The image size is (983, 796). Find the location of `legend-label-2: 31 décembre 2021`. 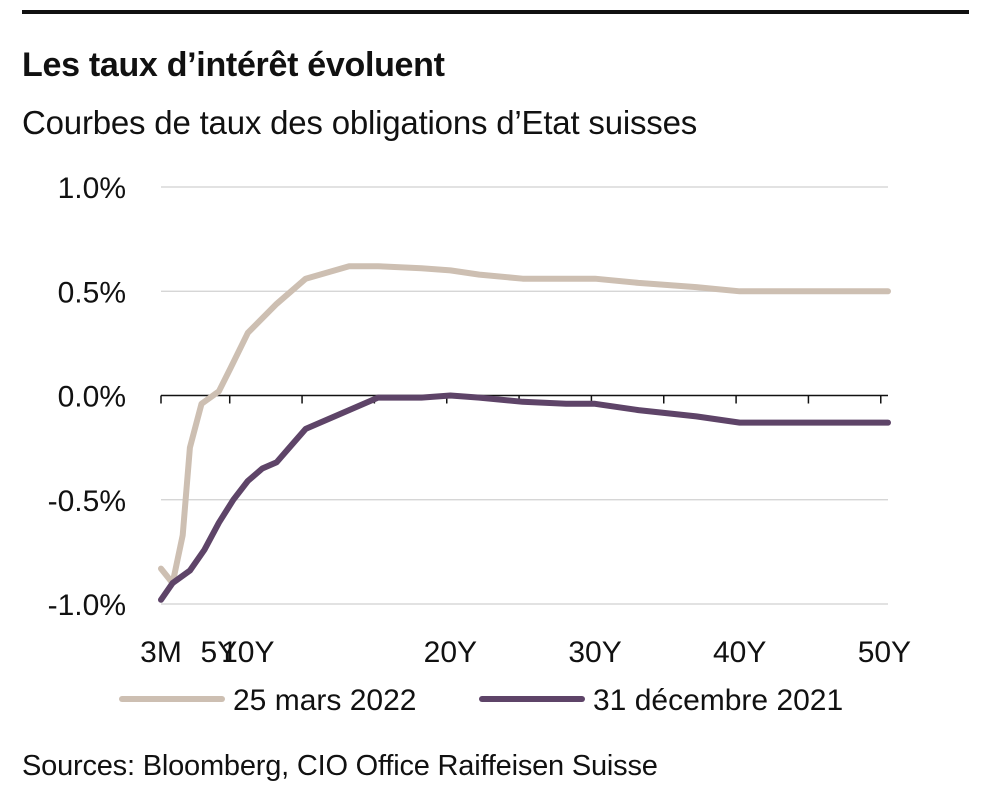

legend-label-2: 31 décembre 2021 is located at coordinates (718, 700).